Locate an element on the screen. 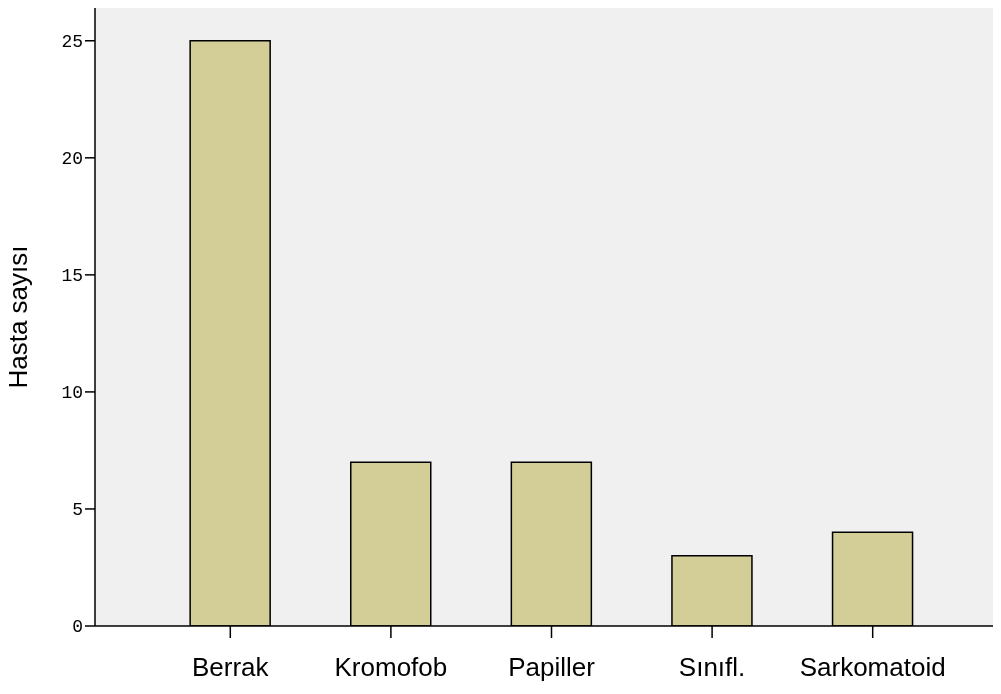 The image size is (1001, 694). y-tick-label: 25 is located at coordinates (72, 42).